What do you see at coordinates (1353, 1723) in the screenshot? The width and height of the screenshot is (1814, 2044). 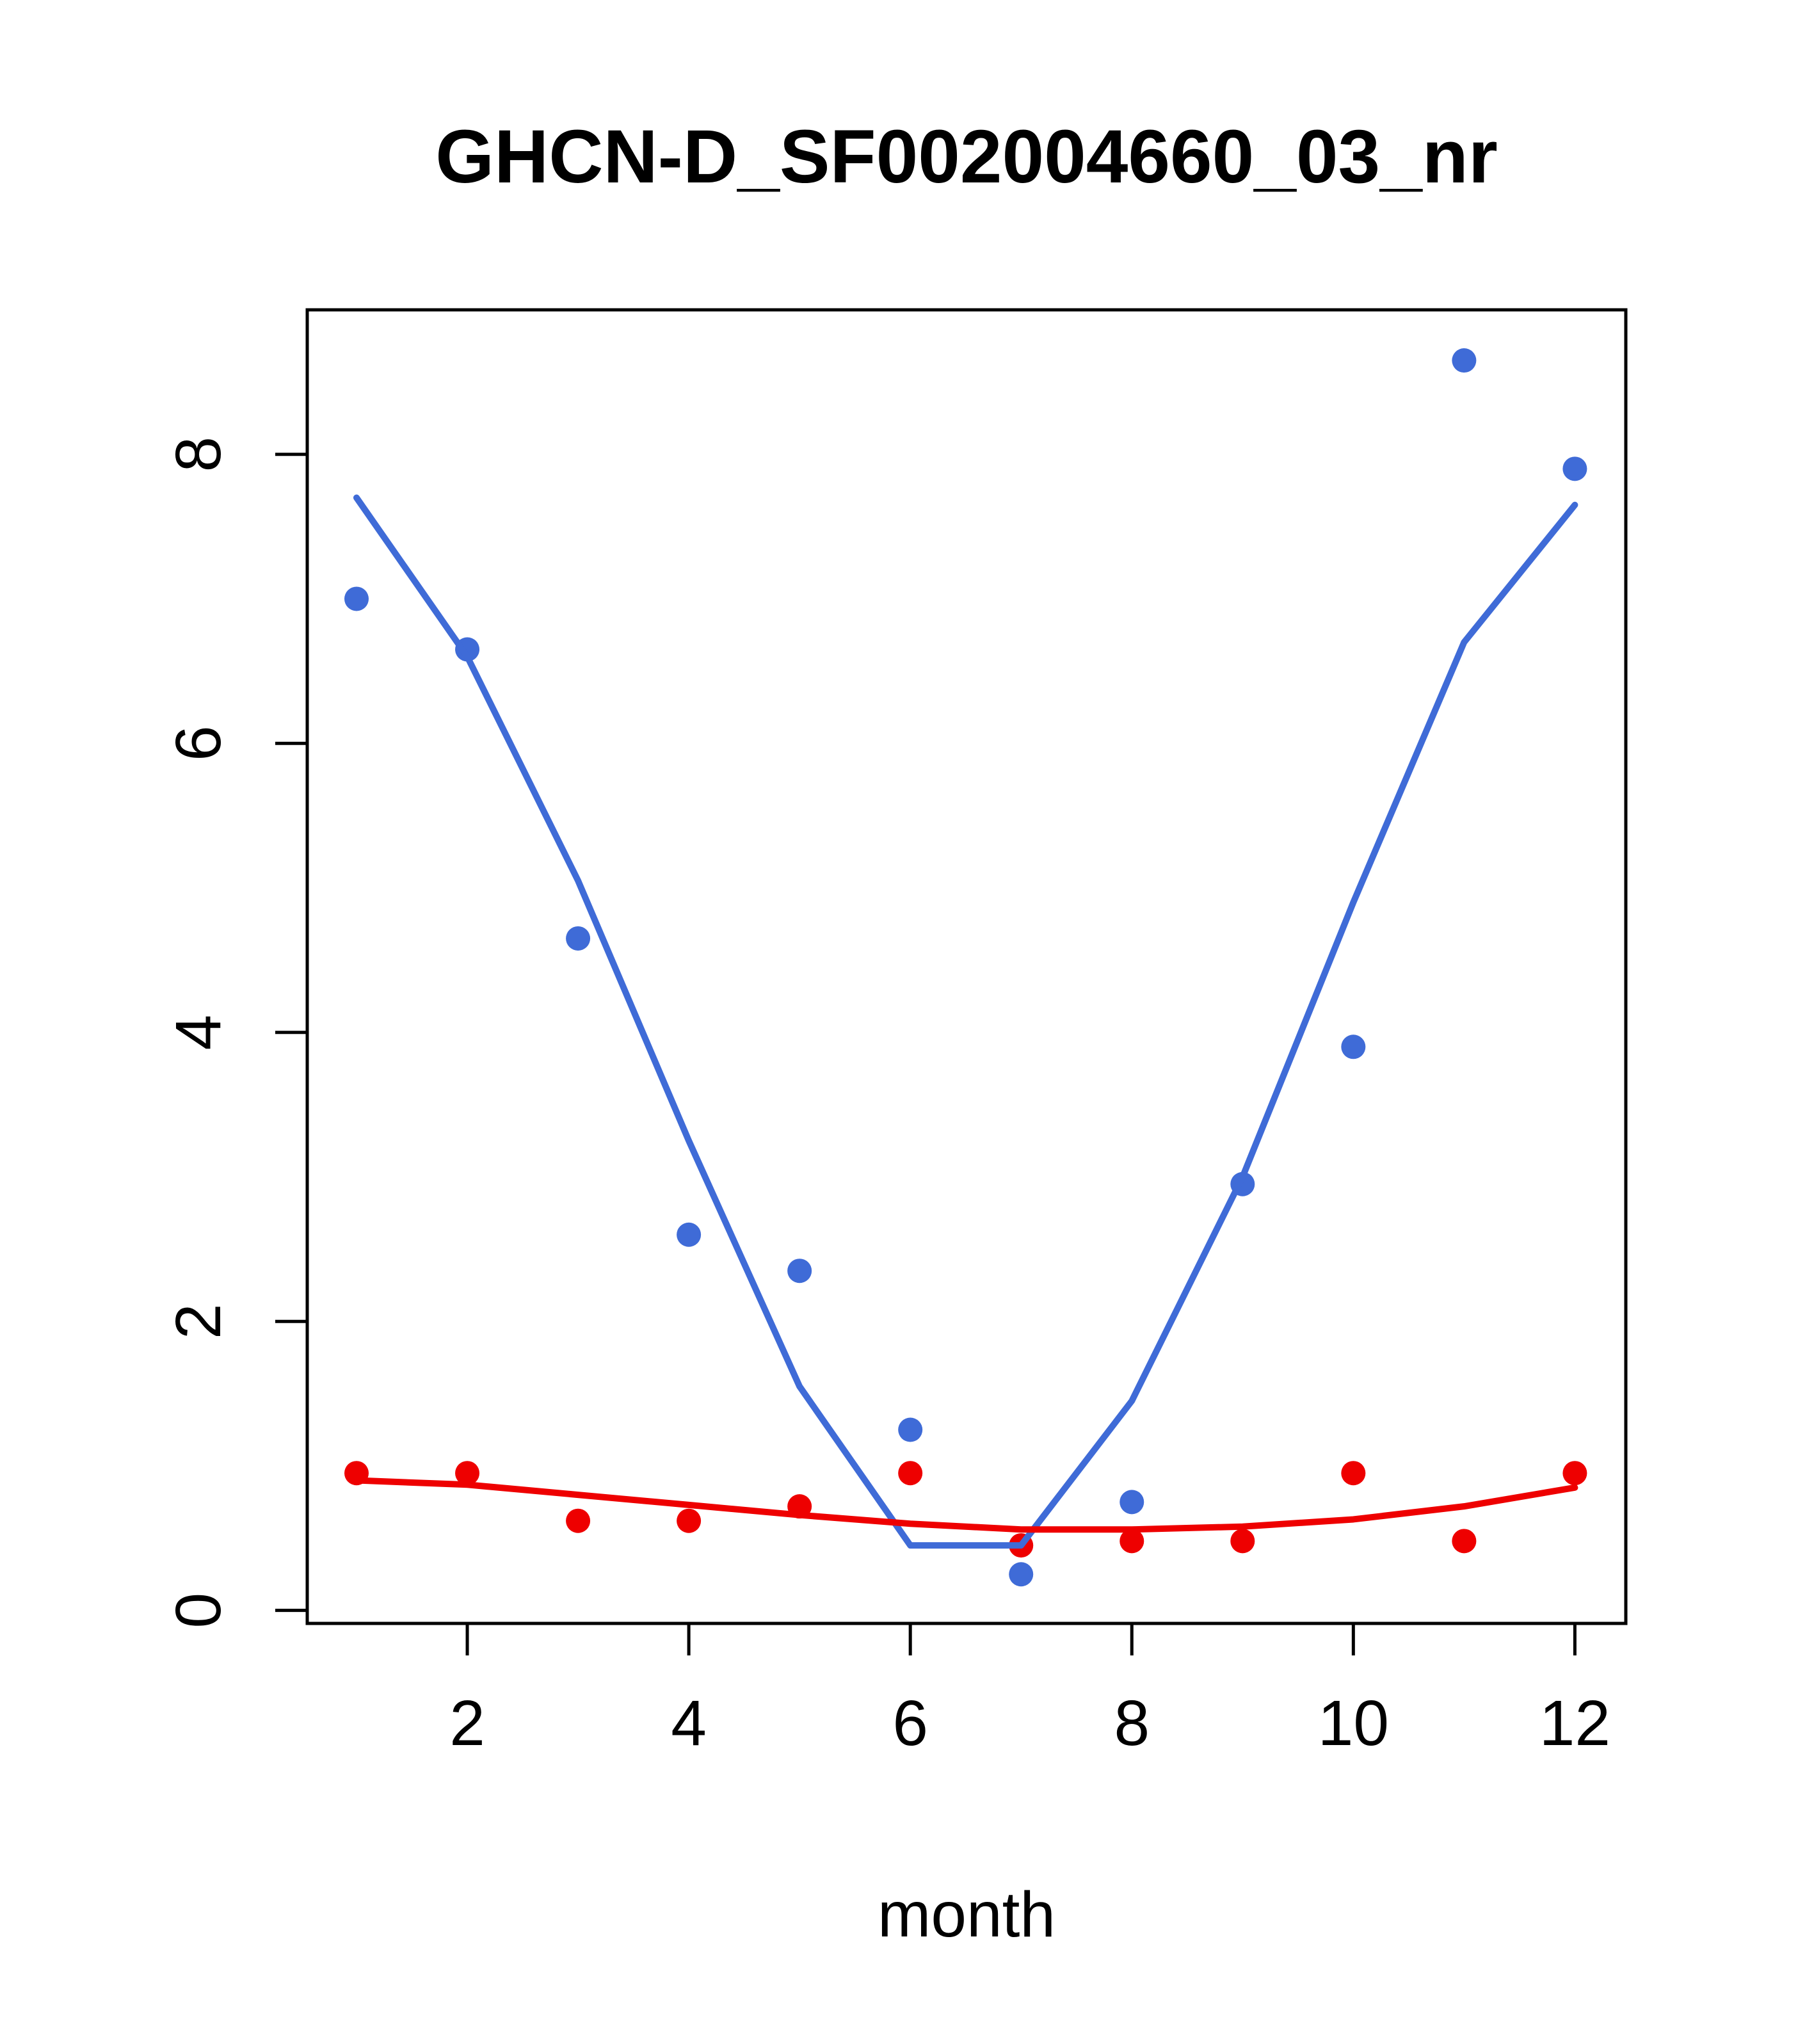 I see `x-tick-label: 10` at bounding box center [1353, 1723].